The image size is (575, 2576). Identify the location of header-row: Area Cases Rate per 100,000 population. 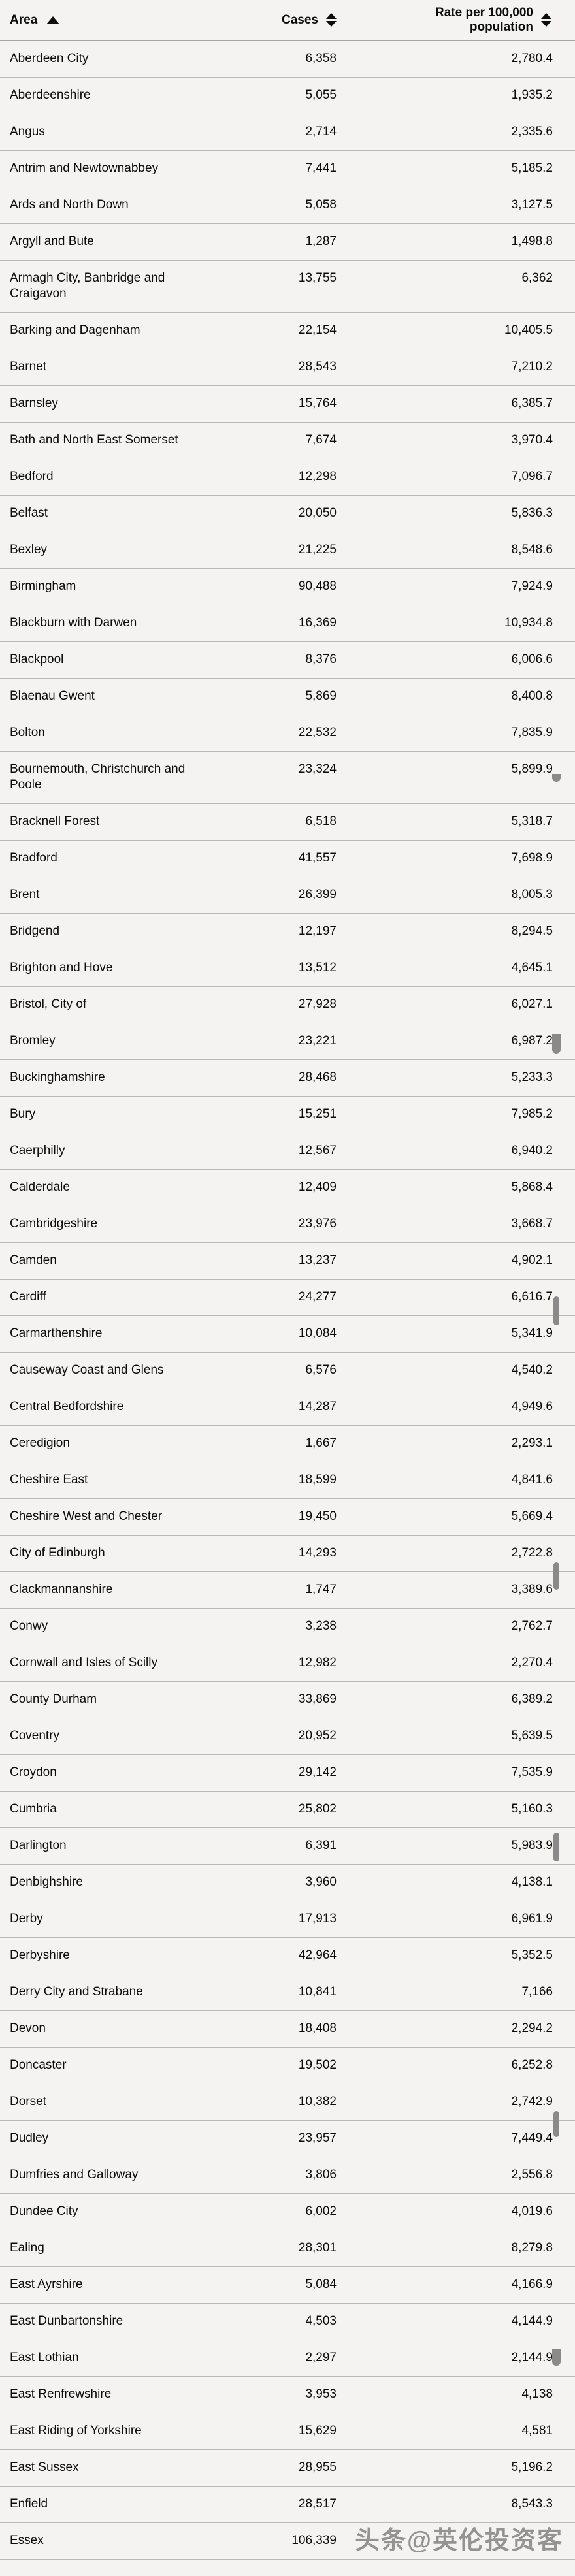
(287, 20).